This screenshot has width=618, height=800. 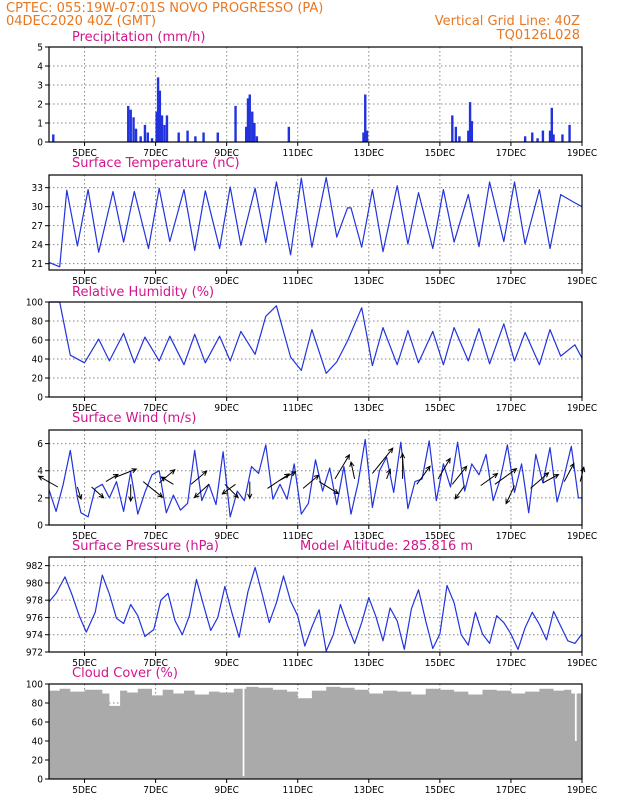 I want to click on pressure-ytick-label: 976, so click(x=34, y=618).